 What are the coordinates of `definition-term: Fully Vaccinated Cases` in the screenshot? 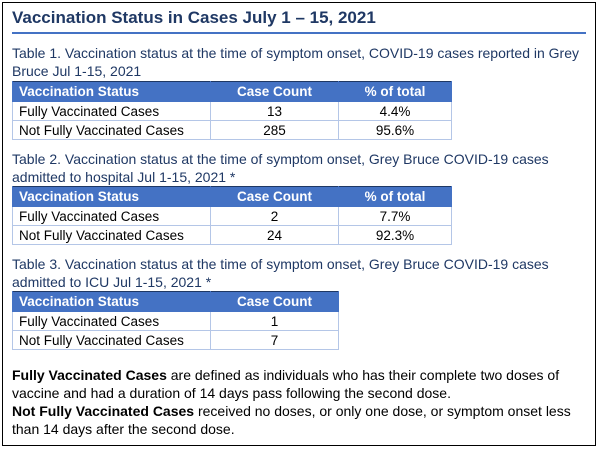 It's located at (89, 375).